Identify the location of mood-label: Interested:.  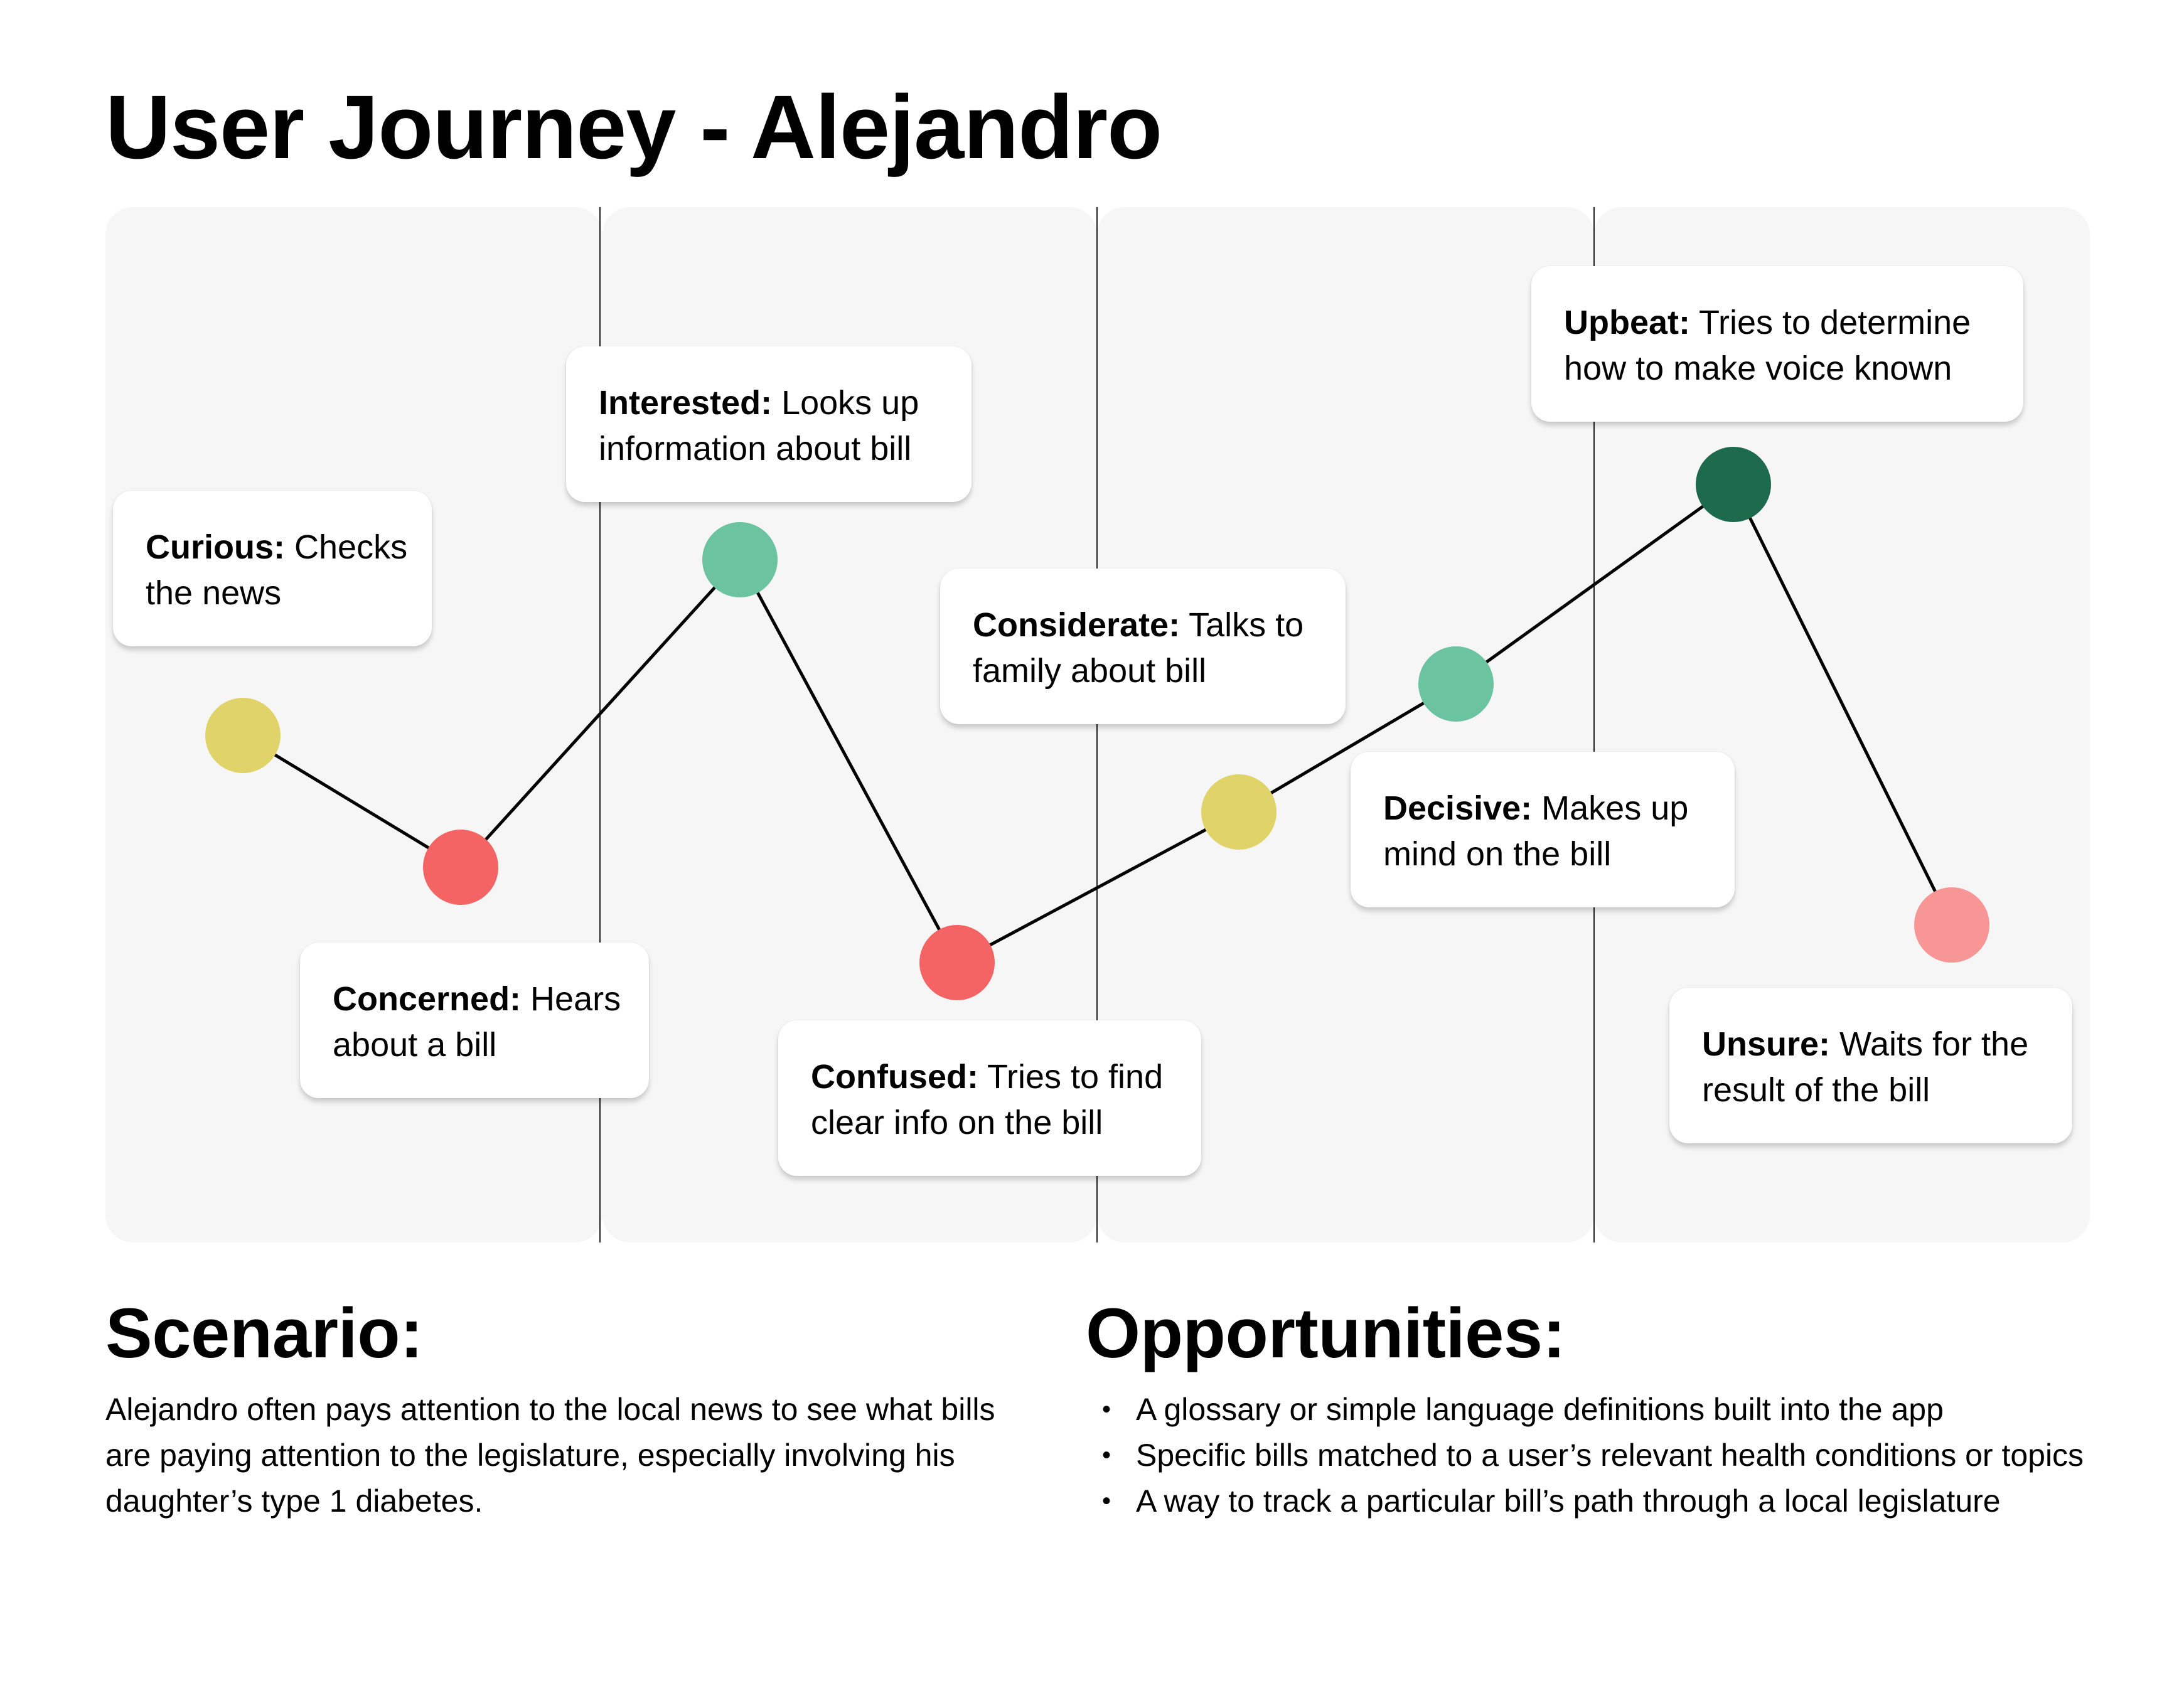
(686, 403).